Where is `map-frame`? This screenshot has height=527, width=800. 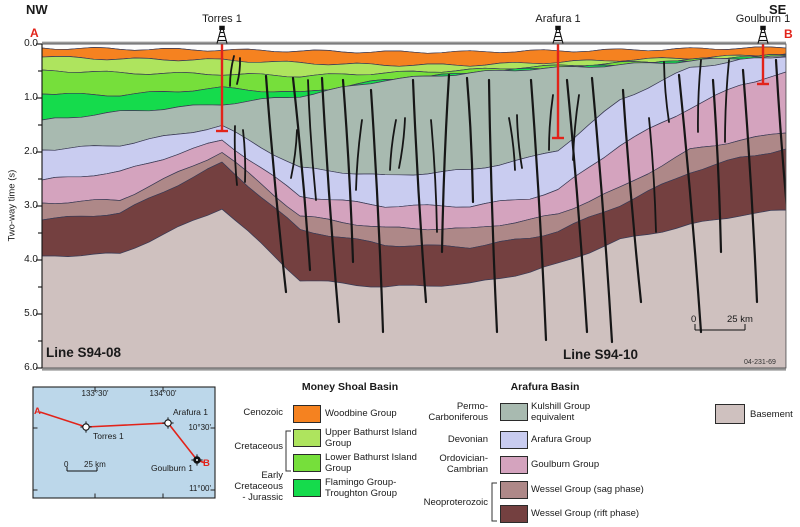 map-frame is located at coordinates (124, 442).